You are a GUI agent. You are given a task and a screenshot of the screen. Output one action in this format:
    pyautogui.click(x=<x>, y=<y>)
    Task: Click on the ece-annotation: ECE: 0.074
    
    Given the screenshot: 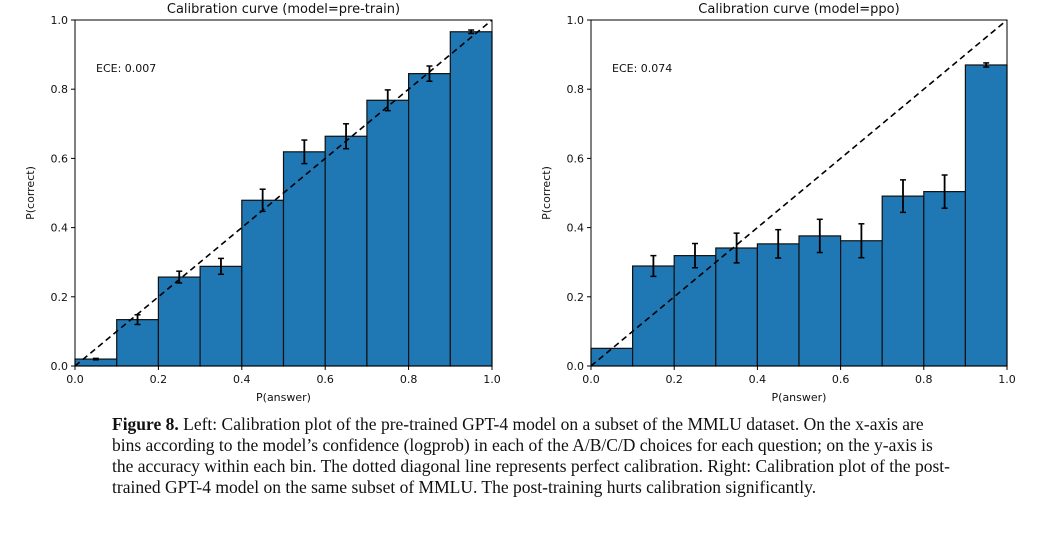 What is the action you would take?
    pyautogui.click(x=642, y=68)
    